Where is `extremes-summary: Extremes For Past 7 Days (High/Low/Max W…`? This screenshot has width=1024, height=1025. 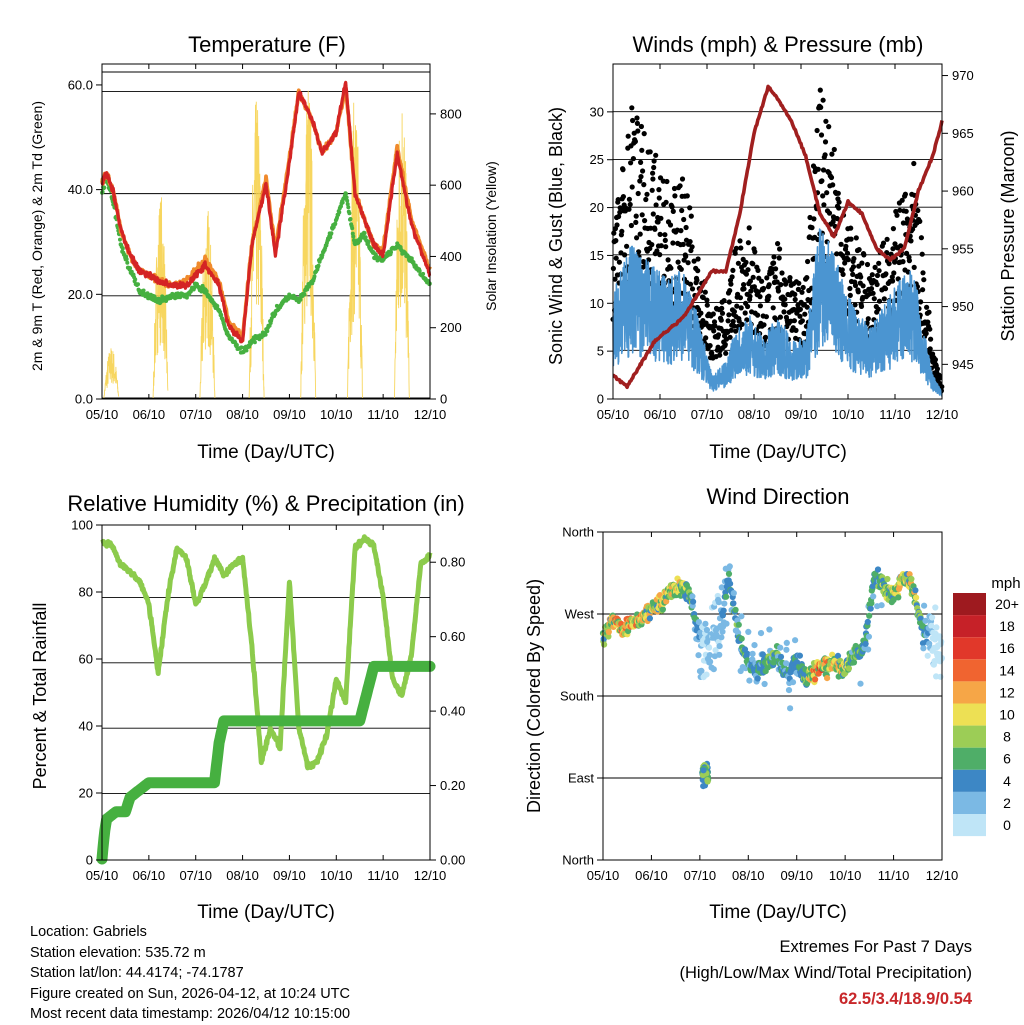 extremes-summary: Extremes For Past 7 Days (High/Low/Max W… is located at coordinates (825, 973).